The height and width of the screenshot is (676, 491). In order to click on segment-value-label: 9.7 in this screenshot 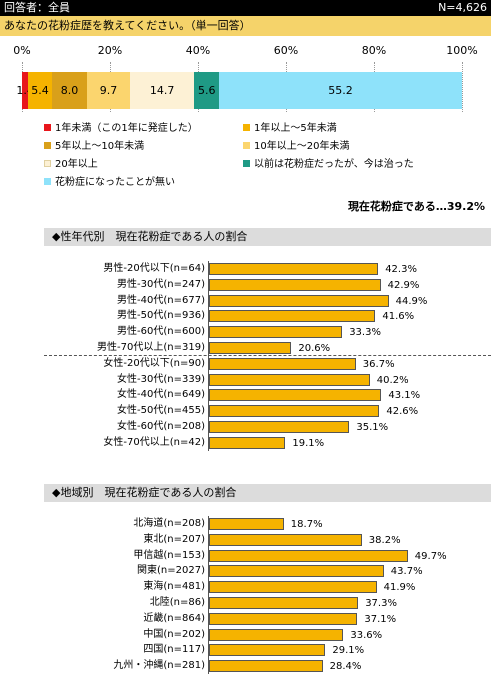, I will do `click(108, 90)`.